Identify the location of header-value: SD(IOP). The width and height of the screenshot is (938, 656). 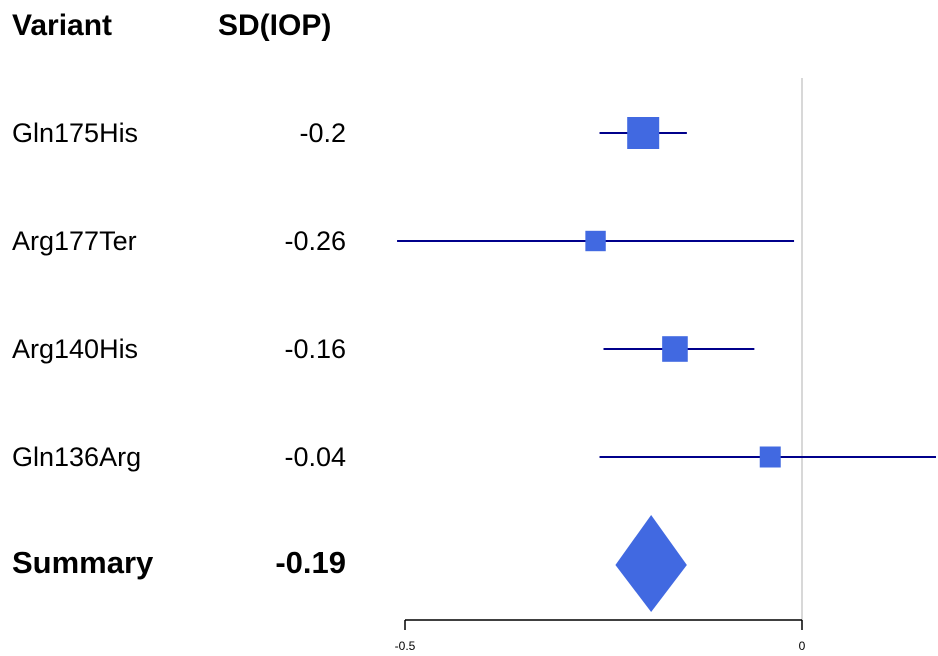
(275, 25).